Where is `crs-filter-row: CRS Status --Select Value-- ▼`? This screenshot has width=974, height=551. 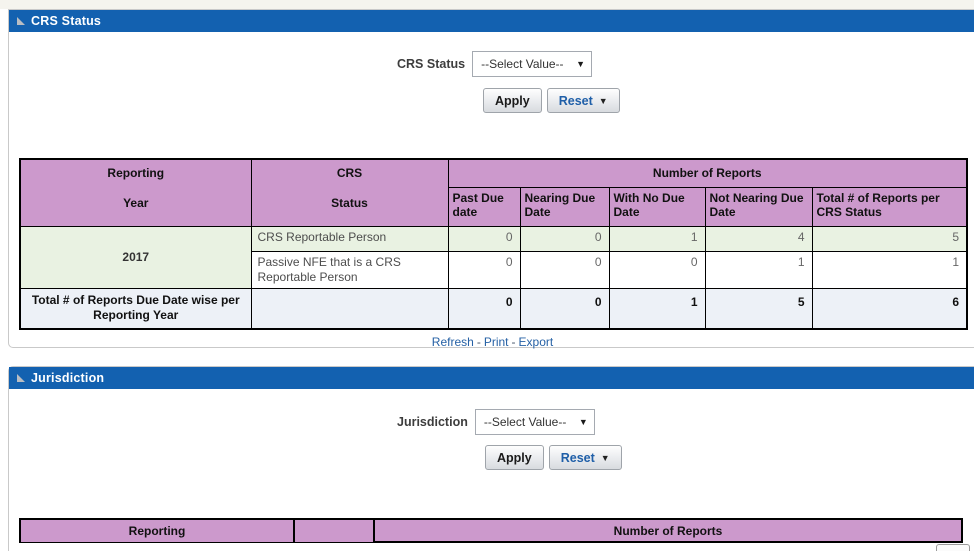 crs-filter-row: CRS Status --Select Value-- ▼ is located at coordinates (495, 64).